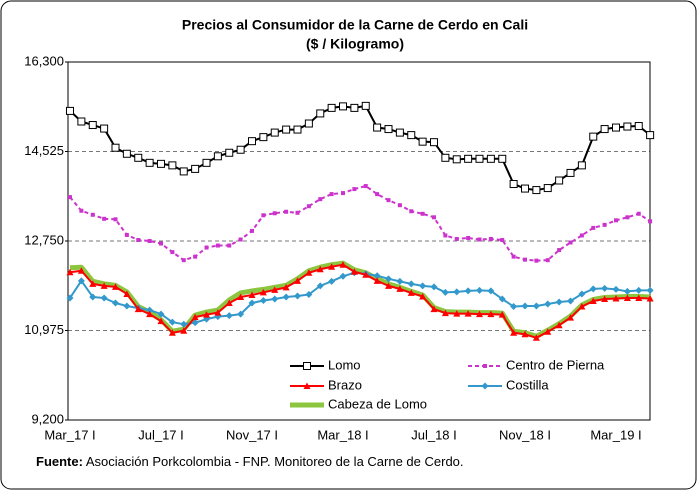 The width and height of the screenshot is (697, 490). I want to click on x-tick-label: Jul_18 I, so click(434, 434).